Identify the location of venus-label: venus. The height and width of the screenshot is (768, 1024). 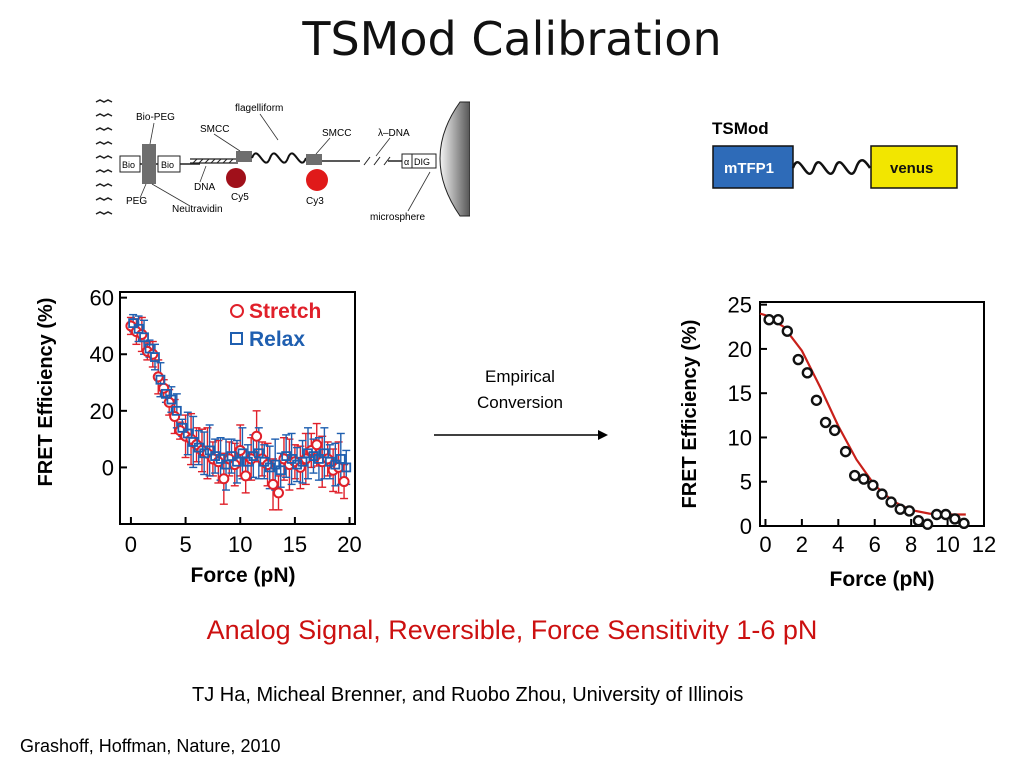
(911, 168).